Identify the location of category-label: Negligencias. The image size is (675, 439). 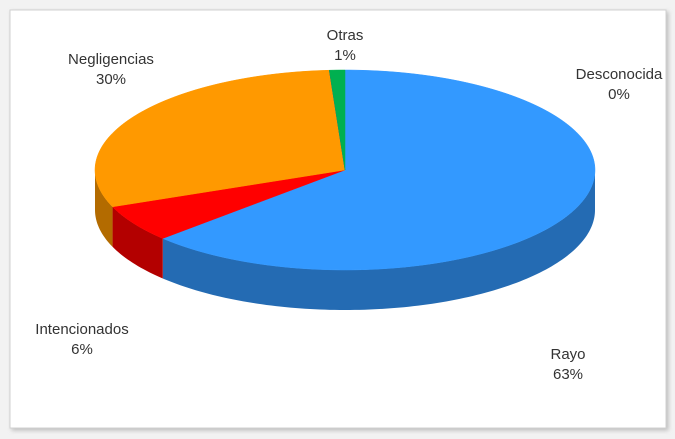
(111, 59).